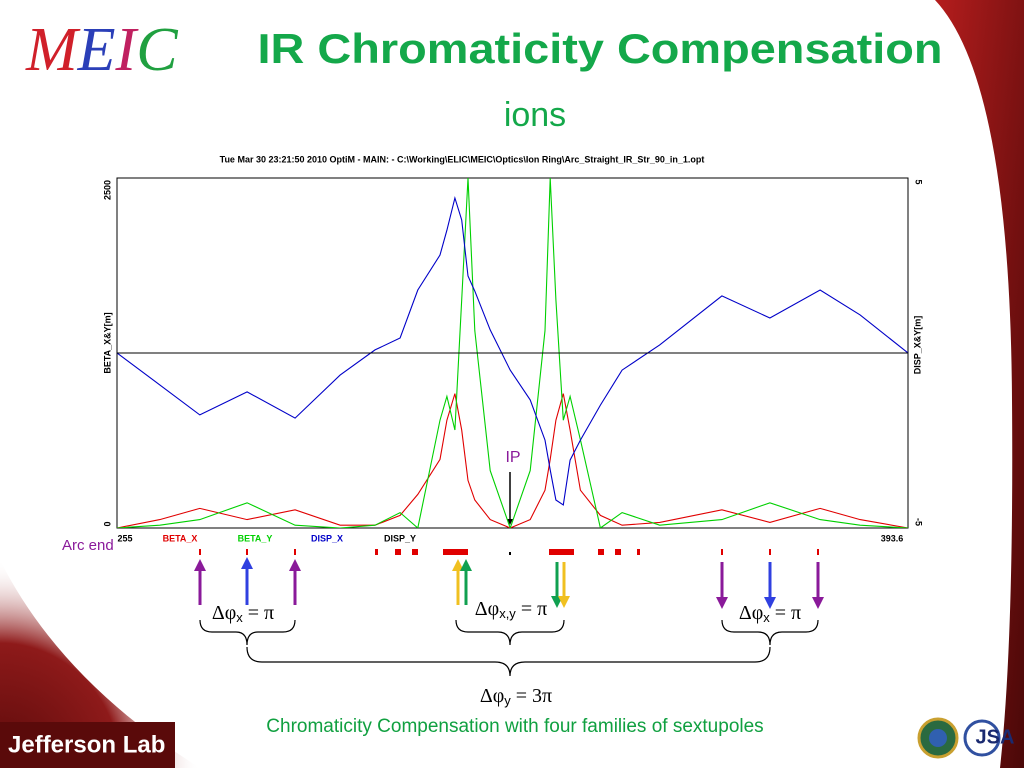 The image size is (1024, 768). I want to click on legend-entry: DISP_X, so click(327, 538).